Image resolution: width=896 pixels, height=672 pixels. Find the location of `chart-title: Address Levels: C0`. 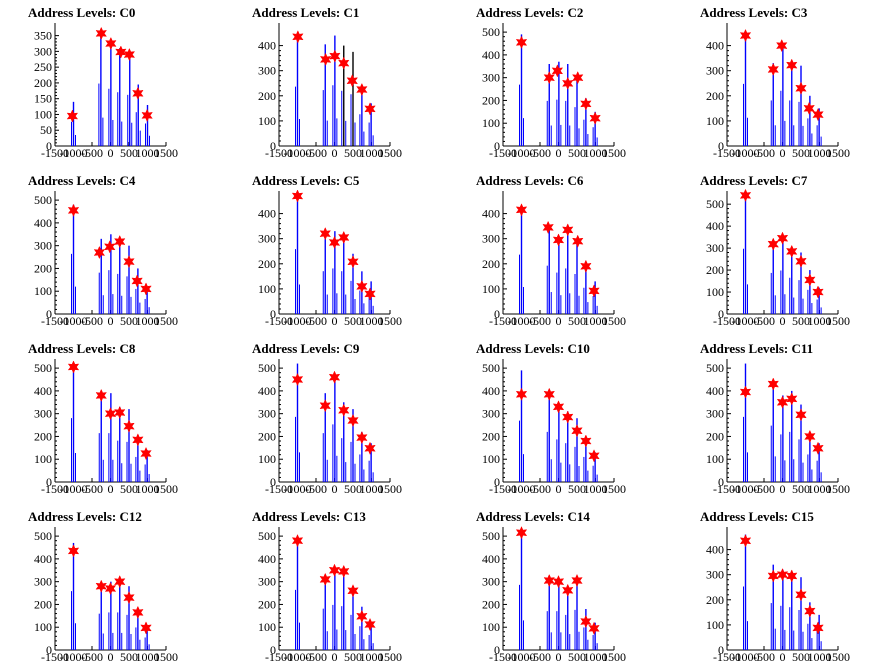

chart-title: Address Levels: C0 is located at coordinates (82, 12).